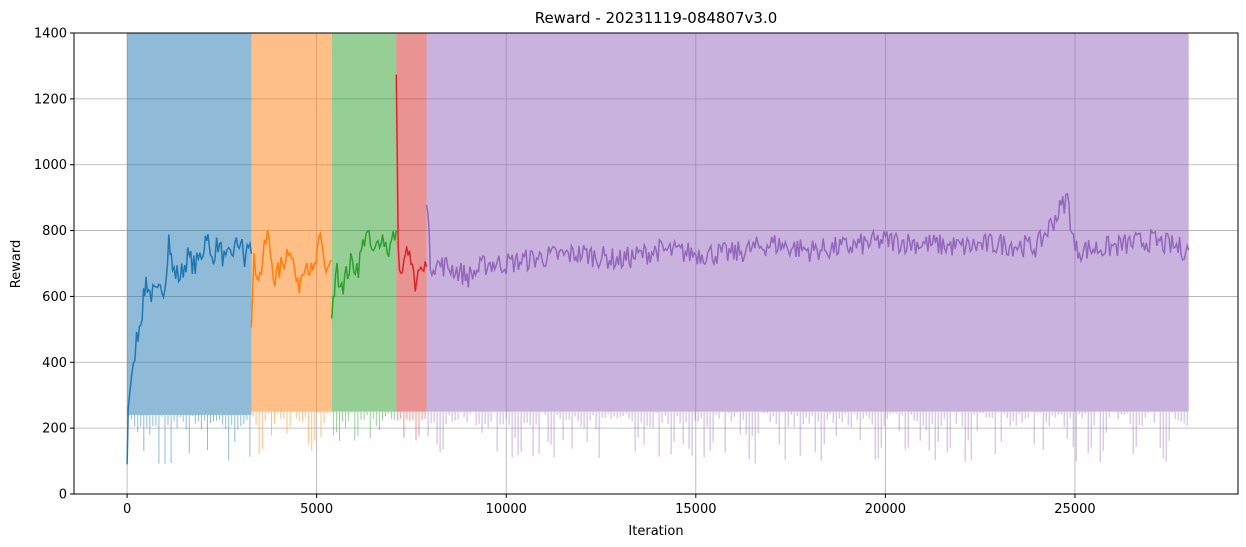 The height and width of the screenshot is (547, 1246). What do you see at coordinates (50, 34) in the screenshot?
I see `y-tick-label: 1400` at bounding box center [50, 34].